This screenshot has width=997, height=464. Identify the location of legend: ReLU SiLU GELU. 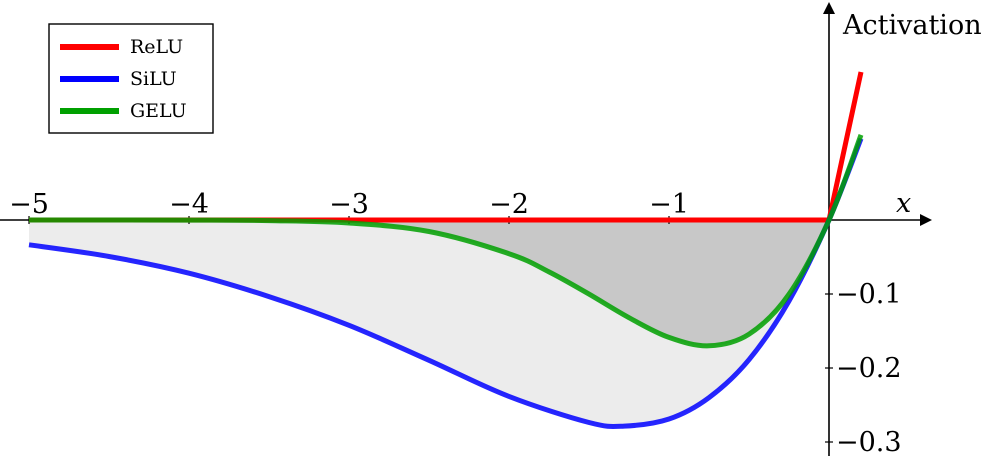
(131, 78).